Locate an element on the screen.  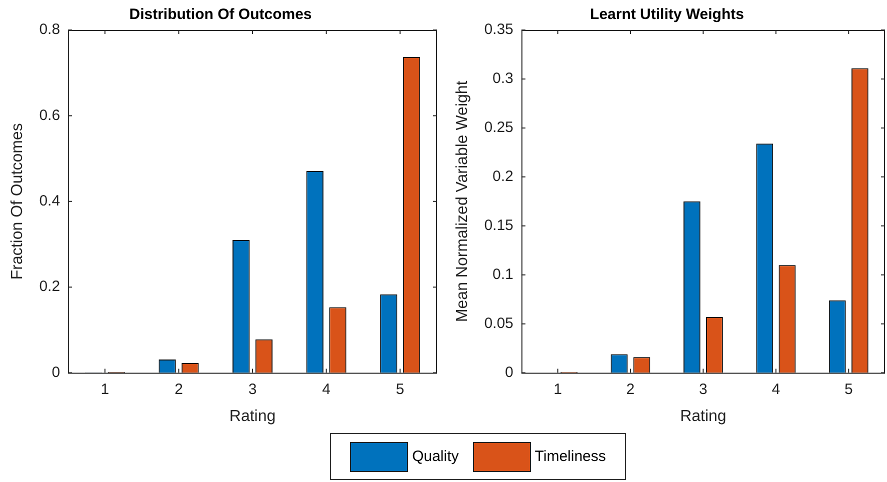
chart-title: Learnt Utility Weights is located at coordinates (667, 15).